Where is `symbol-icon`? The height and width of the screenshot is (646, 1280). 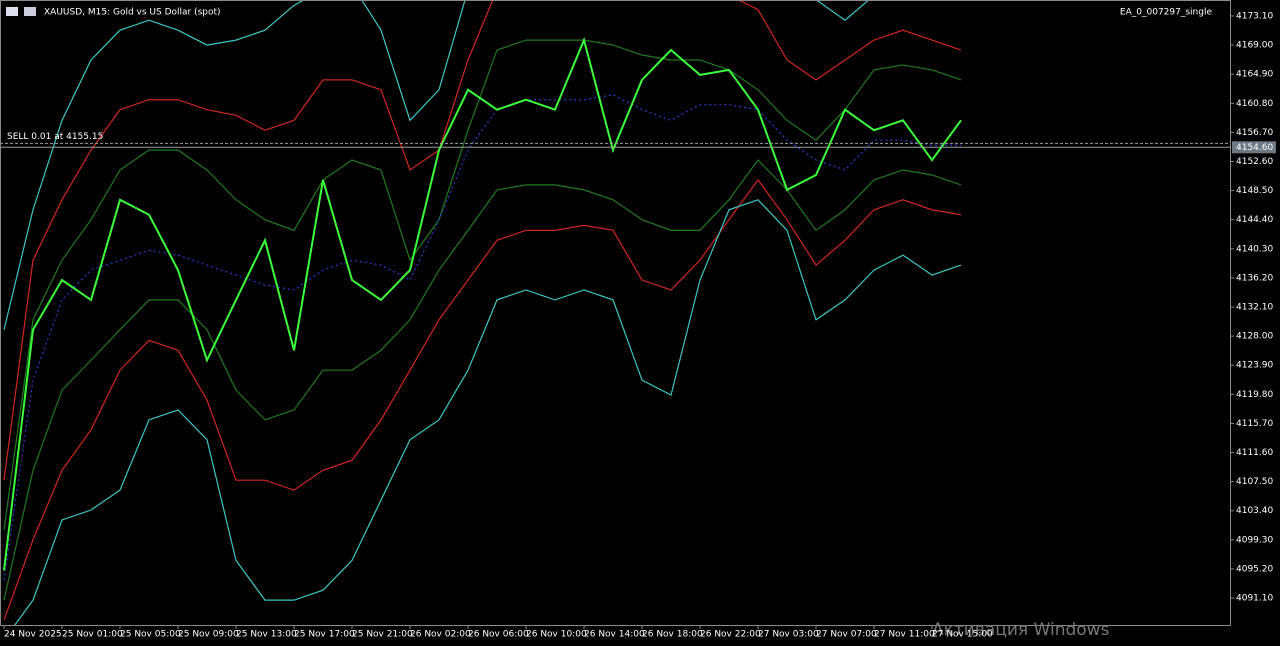 symbol-icon is located at coordinates (12, 11).